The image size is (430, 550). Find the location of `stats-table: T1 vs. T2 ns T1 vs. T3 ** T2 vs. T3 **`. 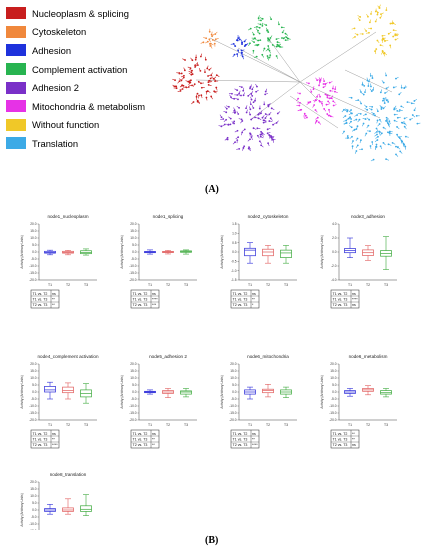

stats-table: T1 vs. T2 ns T1 vs. T3 ** T2 vs. T3 ** is located at coordinates (145, 439).